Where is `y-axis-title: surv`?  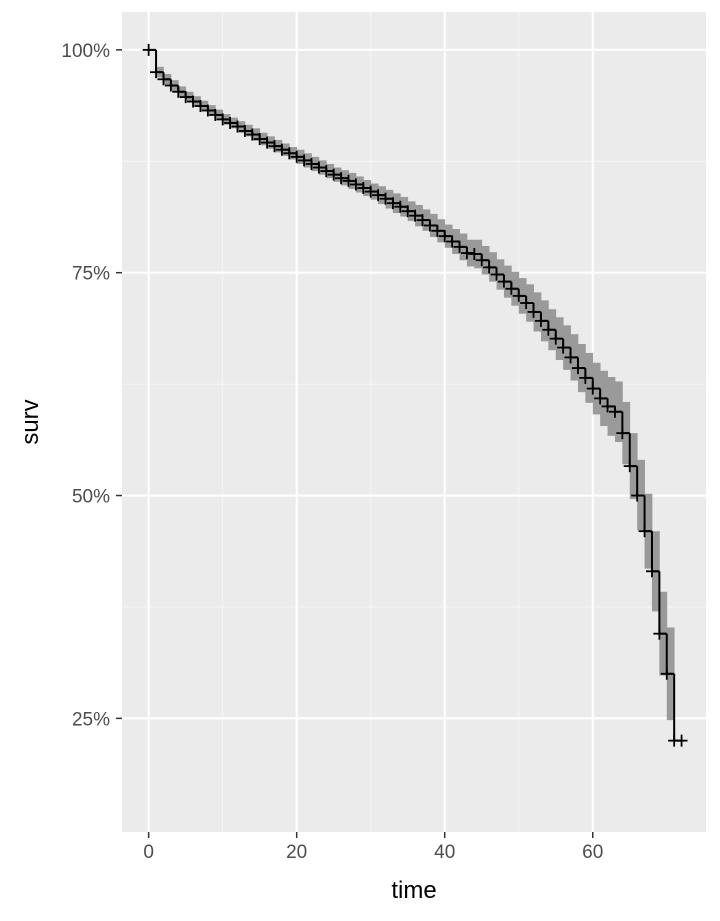 y-axis-title: surv is located at coordinates (30, 421).